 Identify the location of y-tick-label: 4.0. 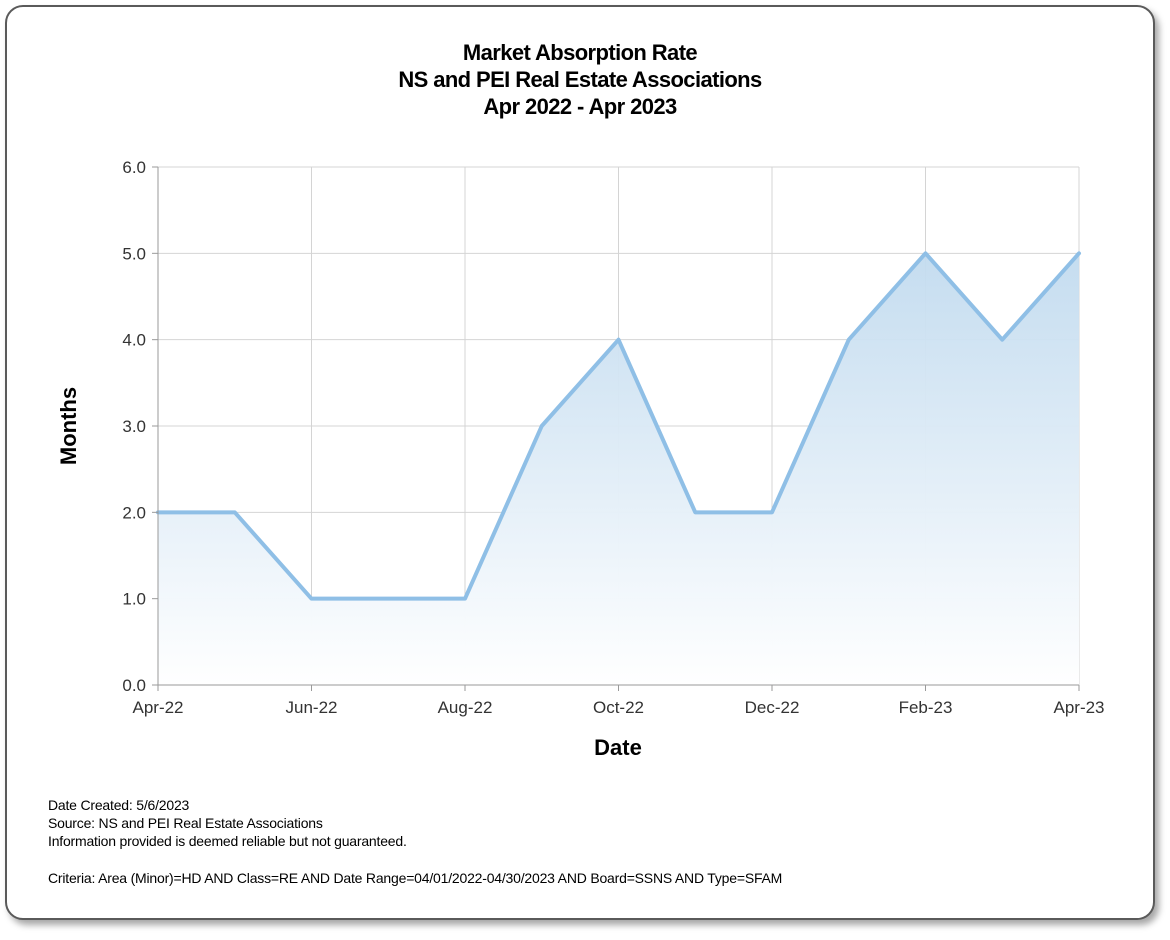
(134, 340).